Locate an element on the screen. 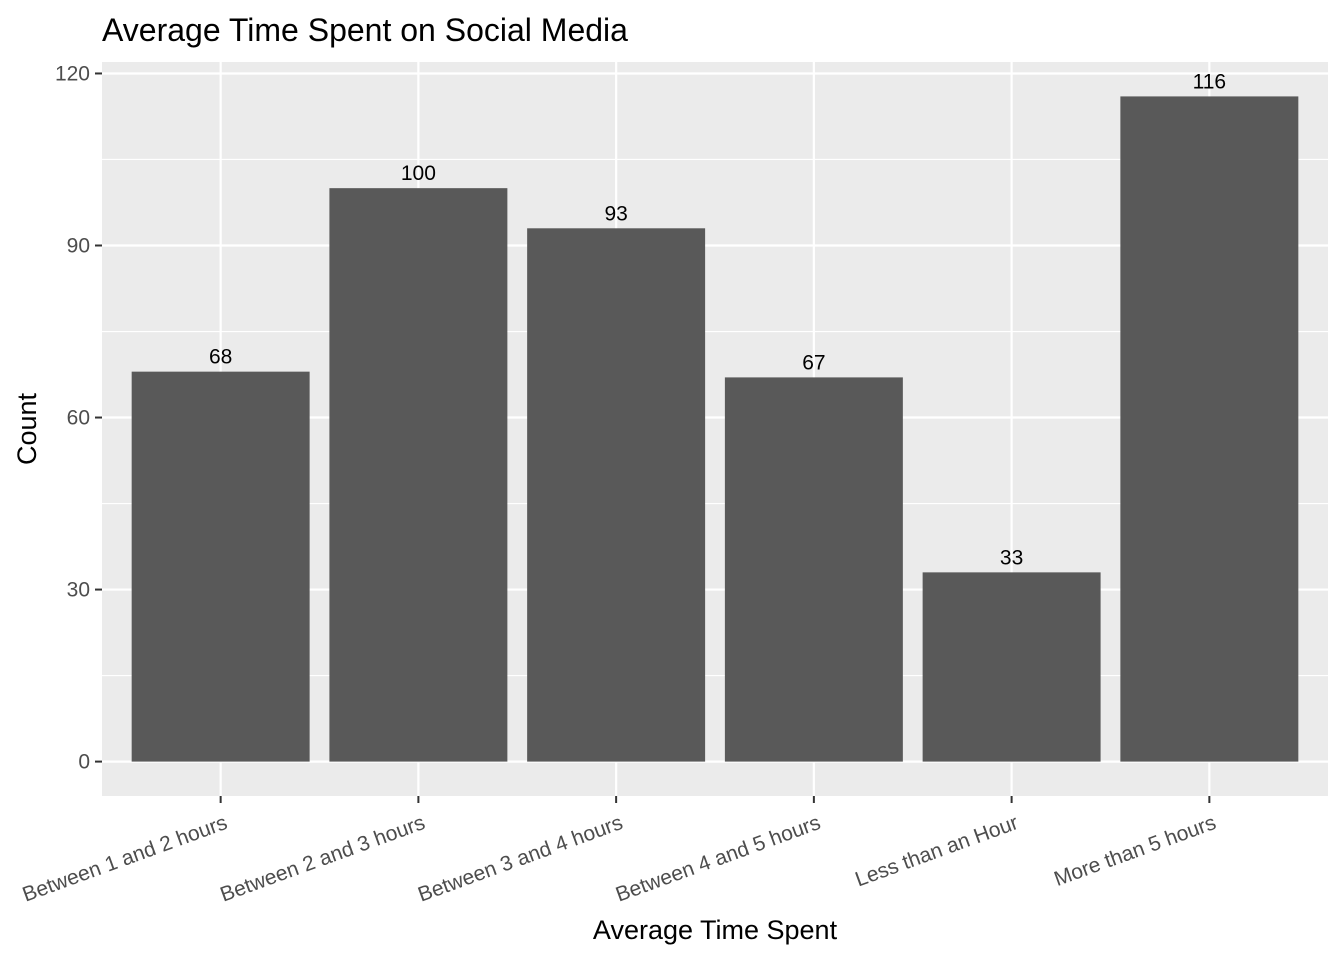  y-tick-label: 90 is located at coordinates (78, 246).